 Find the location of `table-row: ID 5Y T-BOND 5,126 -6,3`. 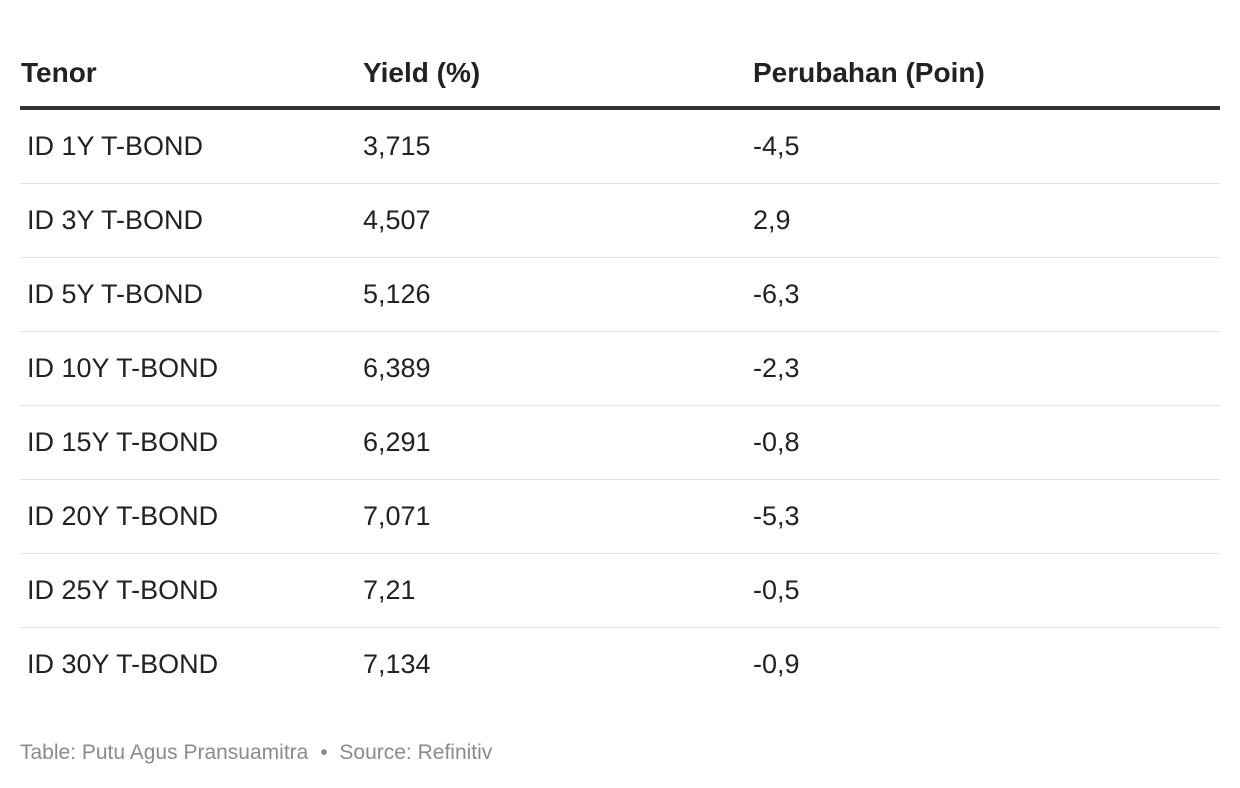

table-row: ID 5Y T-BOND 5,126 -6,3 is located at coordinates (620, 294).